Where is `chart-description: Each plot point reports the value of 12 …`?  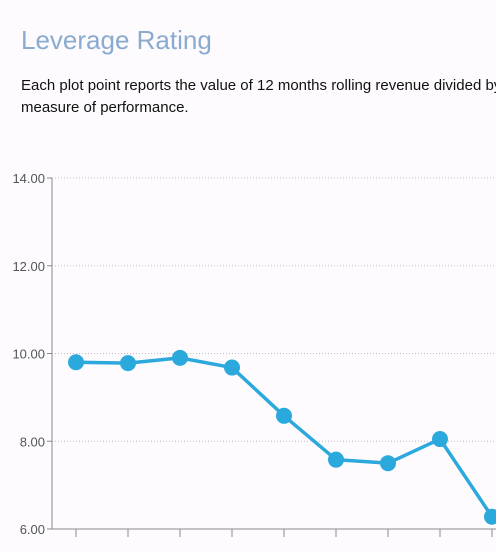 chart-description: Each plot point reports the value of 12 … is located at coordinates (258, 96).